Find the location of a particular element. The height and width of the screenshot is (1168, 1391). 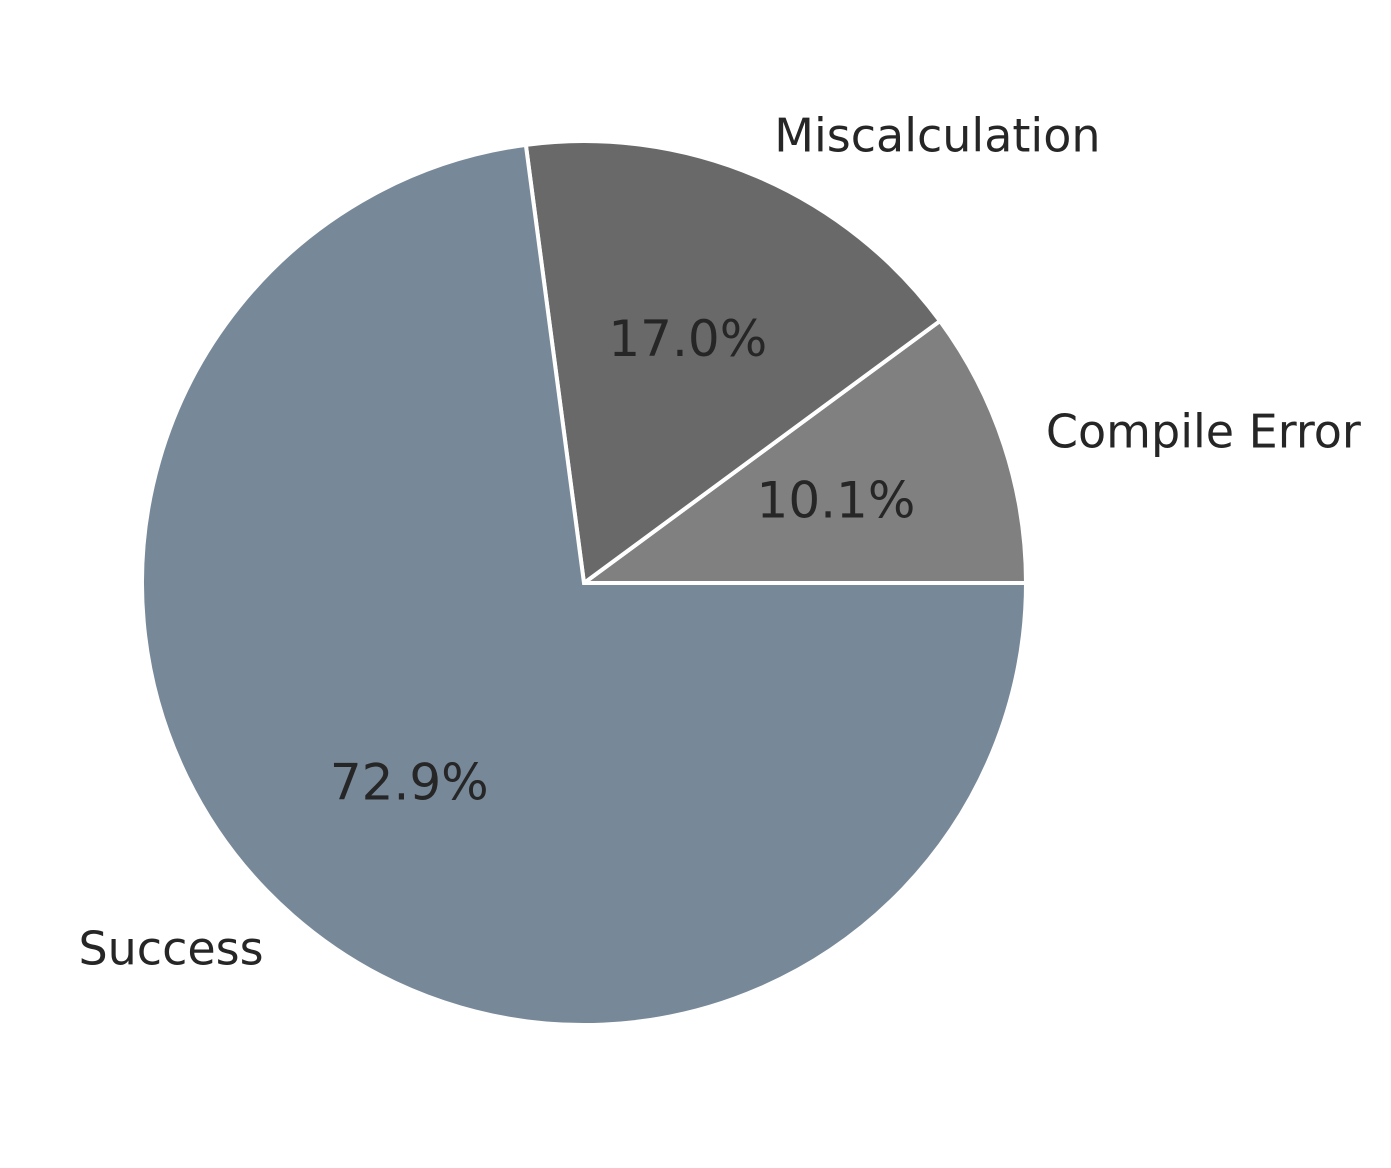

pct-label-compile-error: 10.1% is located at coordinates (836, 500).